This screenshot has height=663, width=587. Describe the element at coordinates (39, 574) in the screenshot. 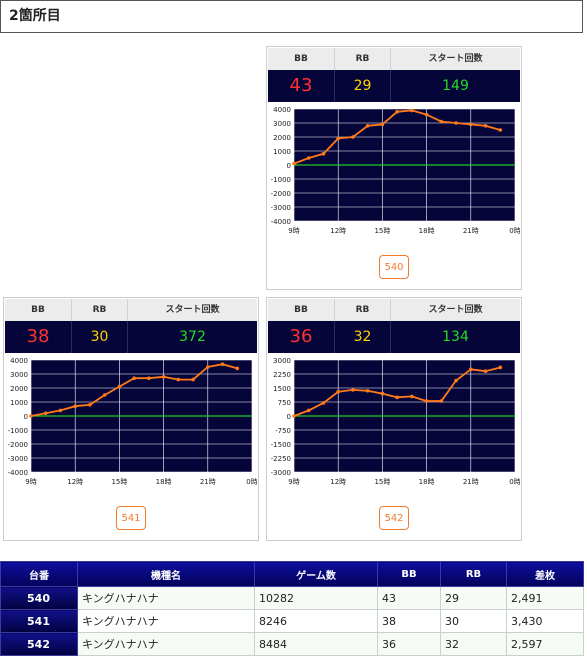

I see `col-header-number: 台番` at that location.